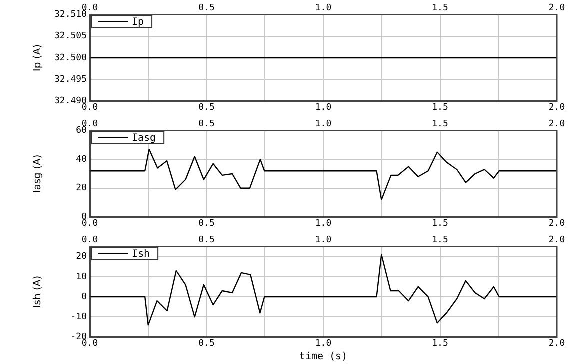 The width and height of the screenshot is (575, 364). I want to click on y-tick-label: 0, so click(84, 297).